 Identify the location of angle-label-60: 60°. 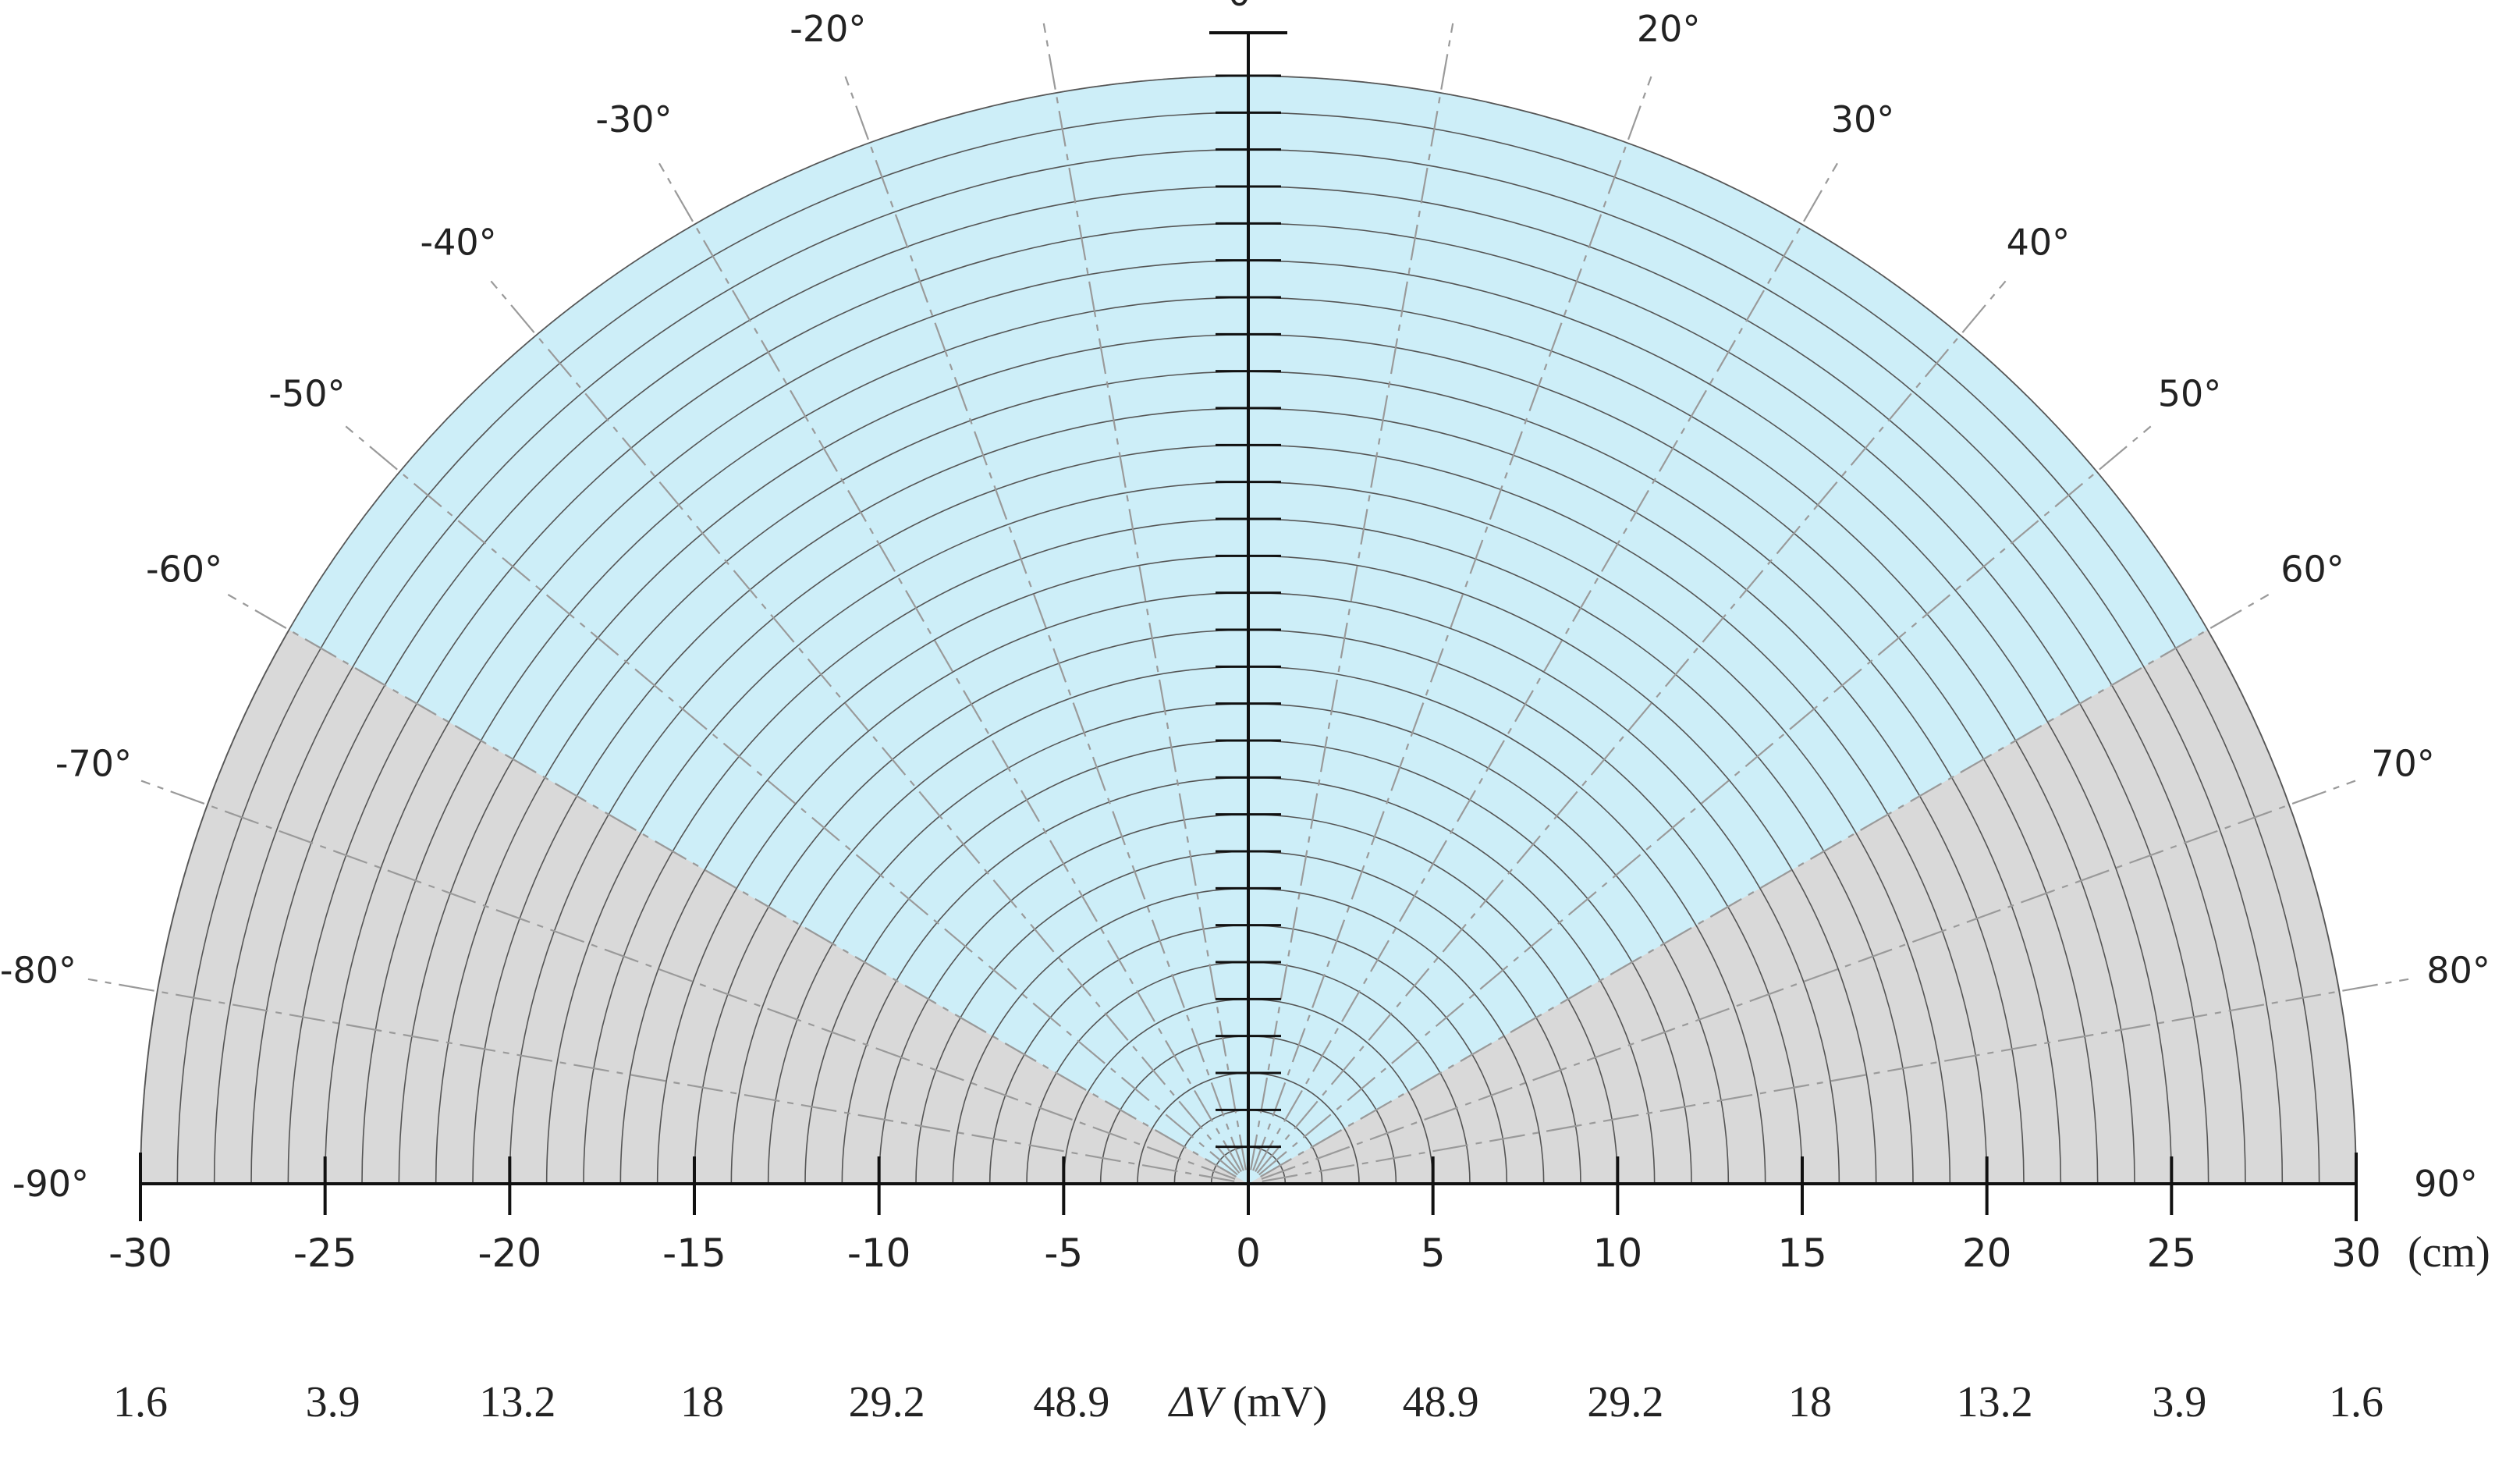
(2312, 570).